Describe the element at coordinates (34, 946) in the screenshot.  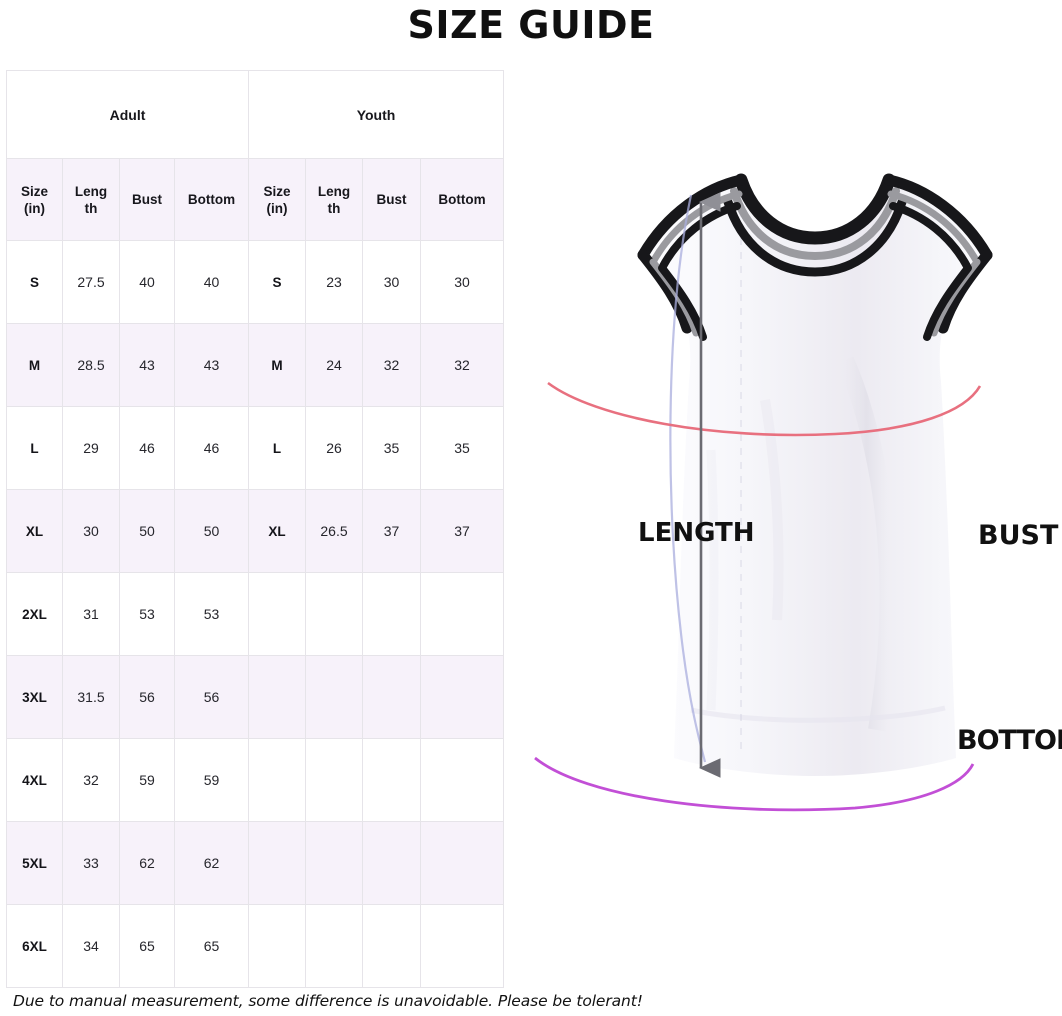
I see `table-cell-size: 6XL` at that location.